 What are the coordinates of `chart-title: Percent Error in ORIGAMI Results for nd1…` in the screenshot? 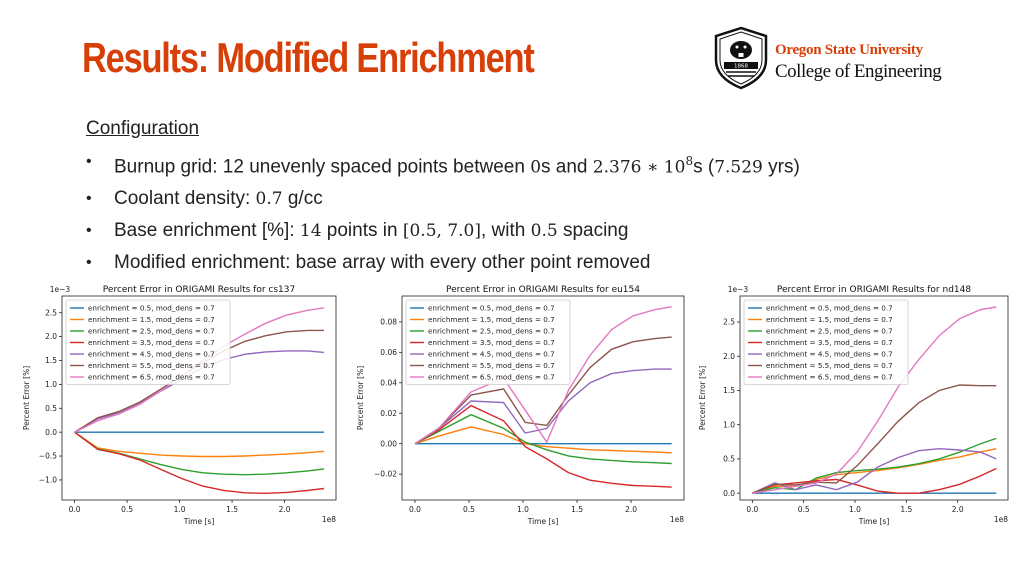 It's located at (874, 290).